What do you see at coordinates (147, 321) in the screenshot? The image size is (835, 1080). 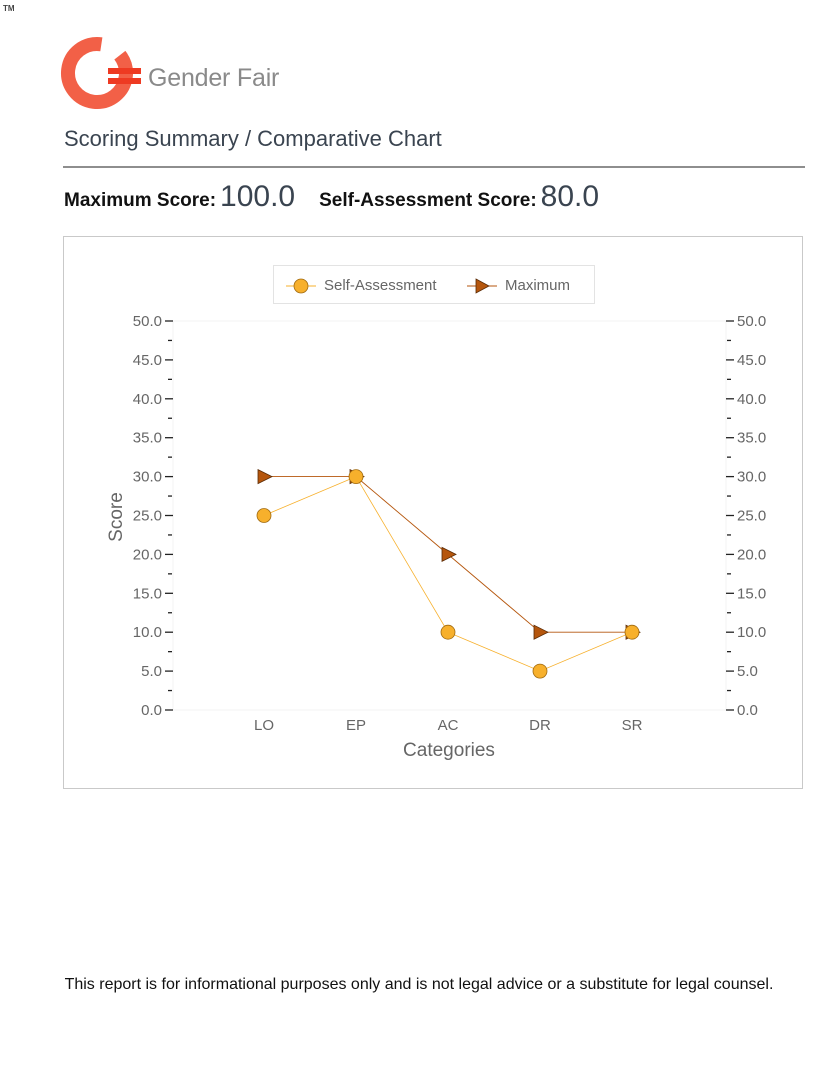 I see `y-tick-label-left: 50.0` at bounding box center [147, 321].